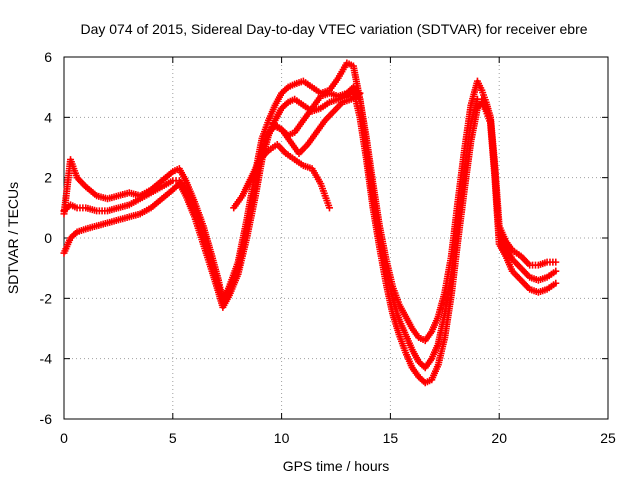 This screenshot has width=640, height=480. What do you see at coordinates (281, 176) in the screenshot?
I see `series-track-d` at bounding box center [281, 176].